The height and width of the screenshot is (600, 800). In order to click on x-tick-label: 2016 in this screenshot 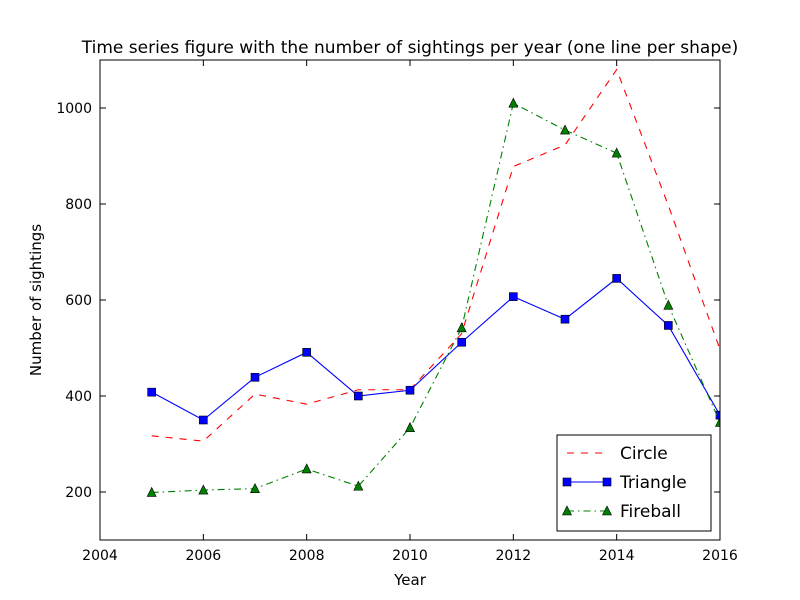, I will do `click(720, 556)`.